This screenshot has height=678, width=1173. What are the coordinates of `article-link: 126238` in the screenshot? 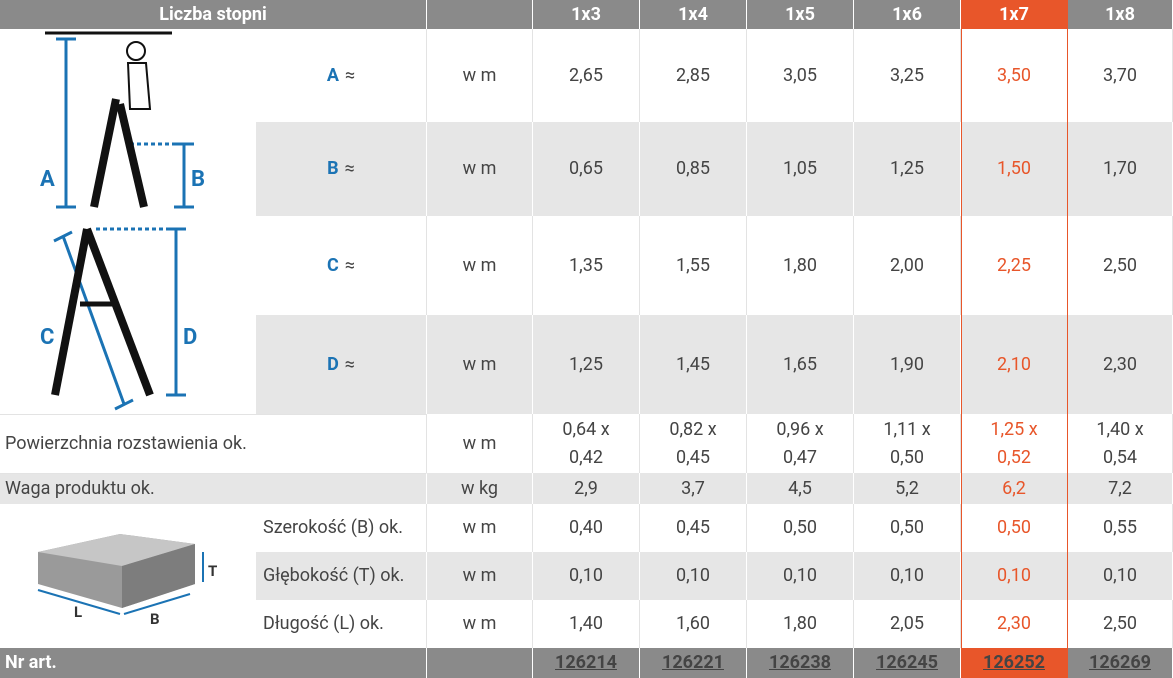 It's located at (800, 662).